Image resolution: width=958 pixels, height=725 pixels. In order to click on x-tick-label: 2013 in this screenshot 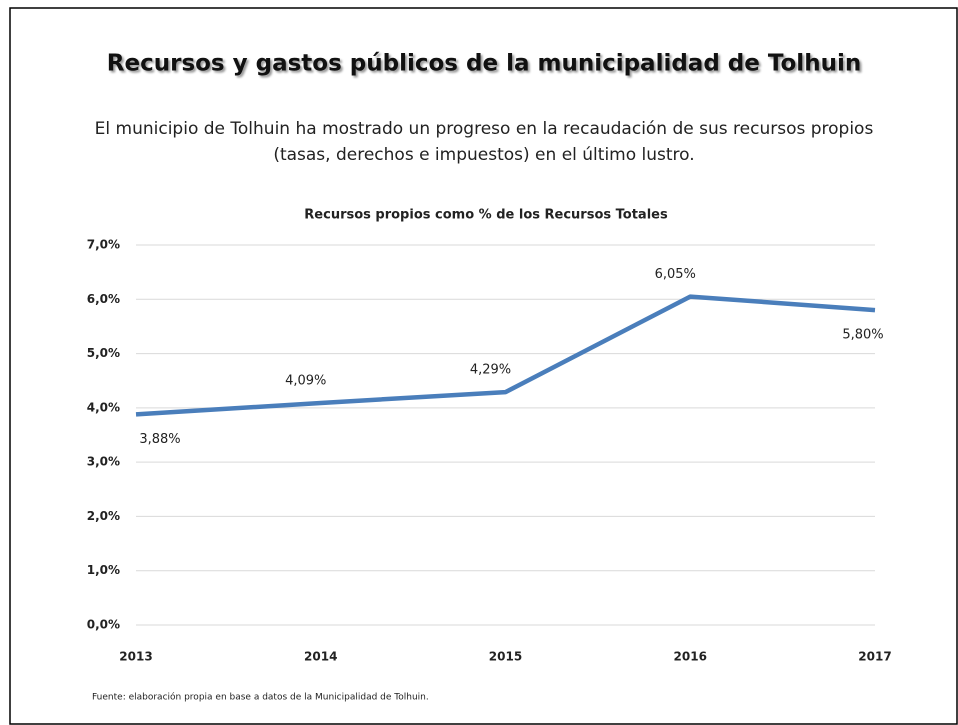, I will do `click(135, 657)`.